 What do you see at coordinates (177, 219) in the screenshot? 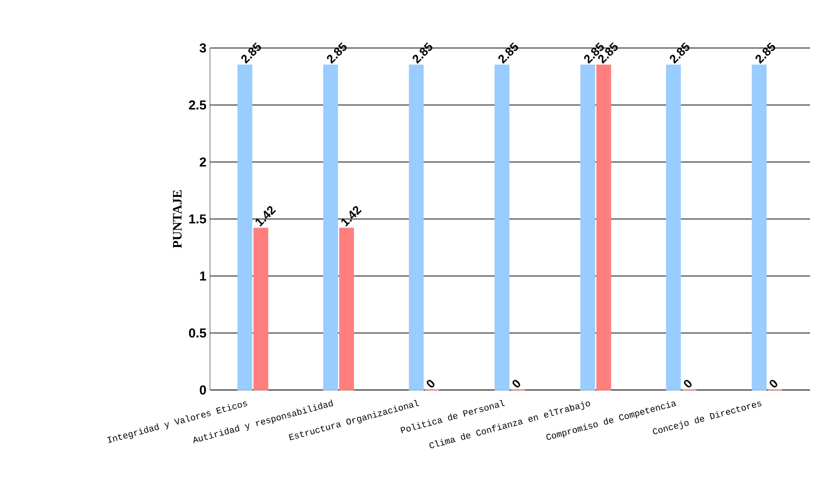
I see `y-axis-title: PUNTAJE` at bounding box center [177, 219].